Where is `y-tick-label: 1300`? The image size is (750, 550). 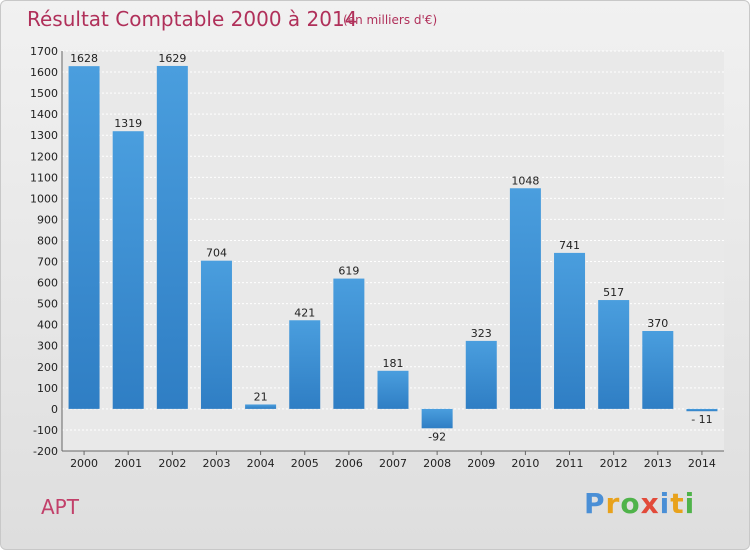
y-tick-label: 1300 is located at coordinates (44, 135).